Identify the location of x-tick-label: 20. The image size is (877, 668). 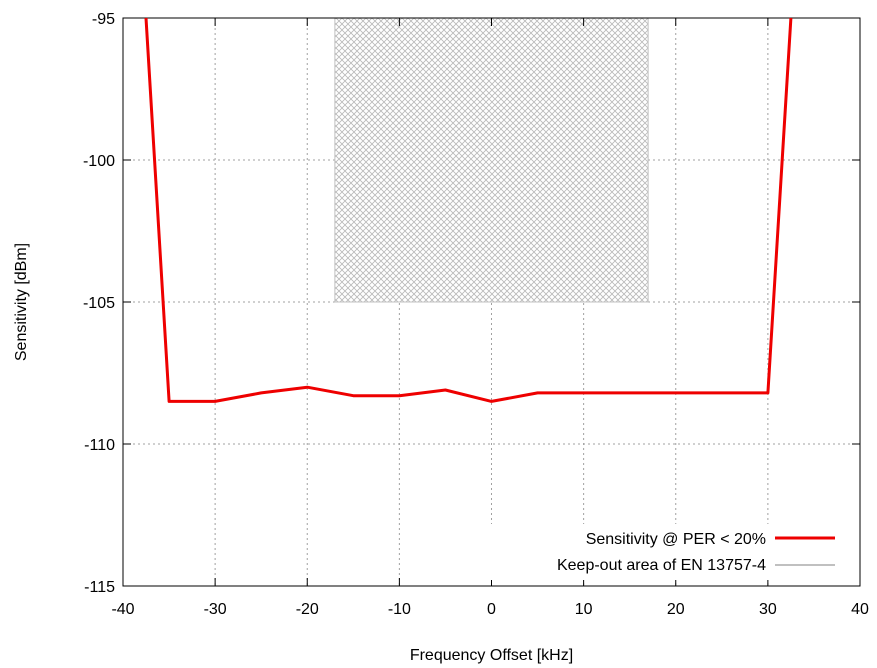
(676, 609).